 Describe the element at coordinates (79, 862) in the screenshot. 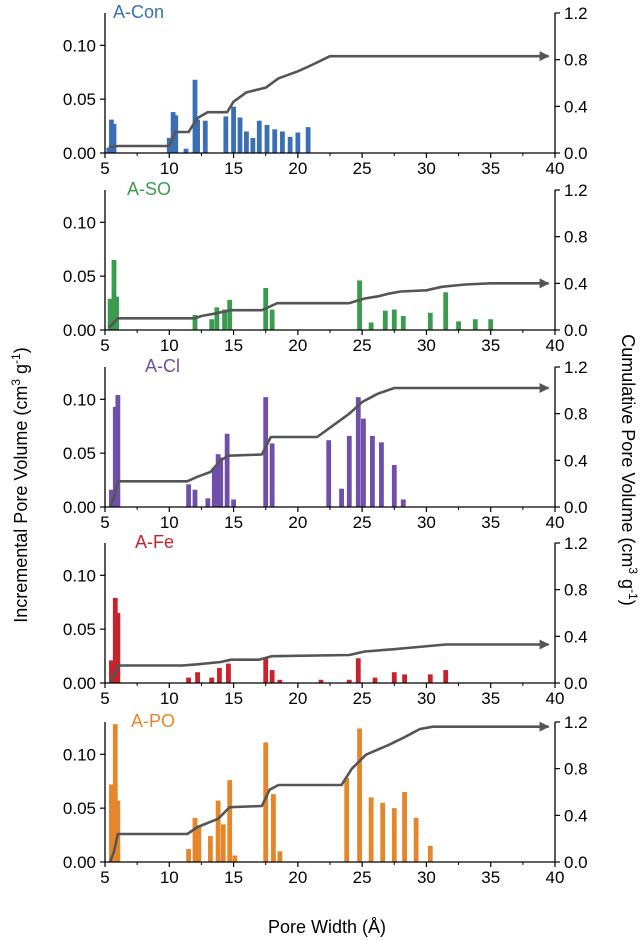

I see `y-left-tick-label-4-0: 0.00` at that location.